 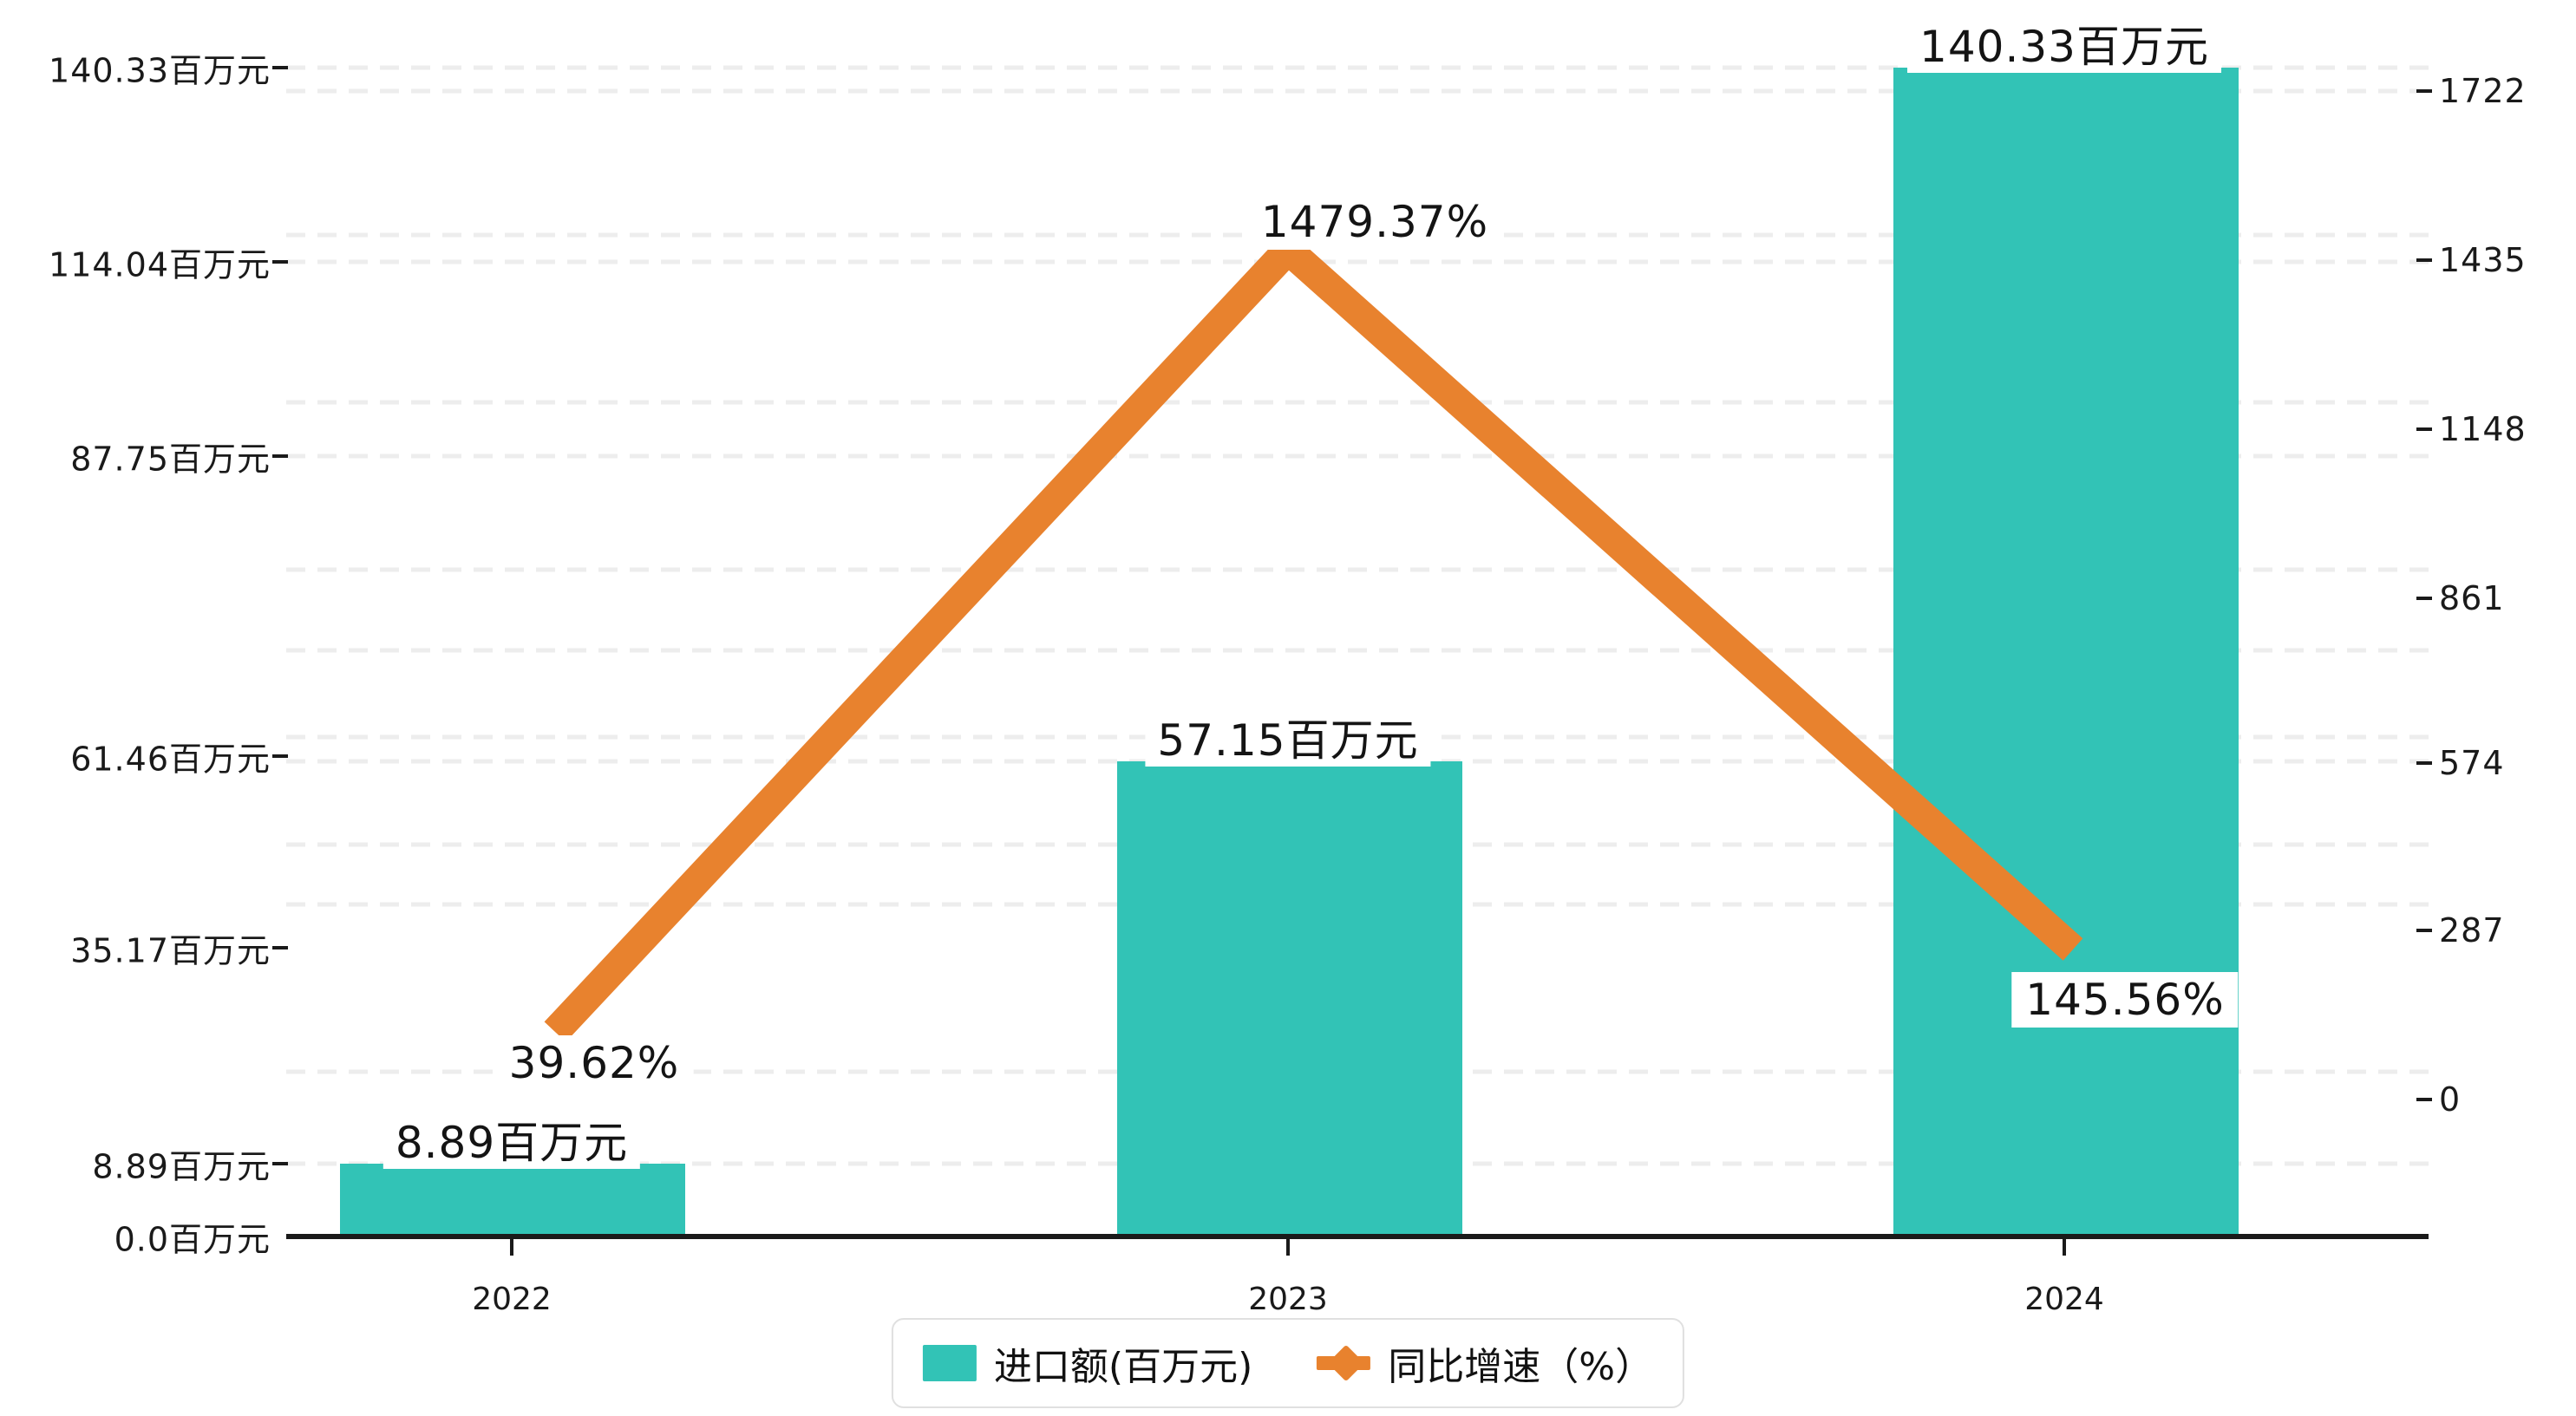 I want to click on y-axis-right-tick-label: 1435, so click(x=2483, y=260).